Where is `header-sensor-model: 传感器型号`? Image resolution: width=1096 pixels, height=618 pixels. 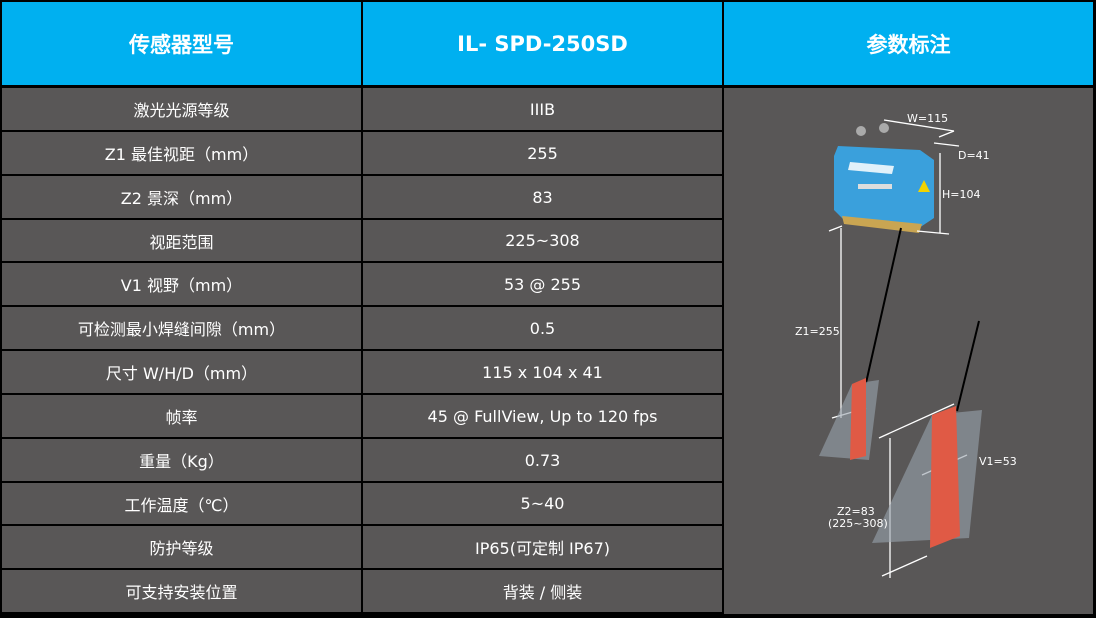 header-sensor-model: 传感器型号 is located at coordinates (181, 43).